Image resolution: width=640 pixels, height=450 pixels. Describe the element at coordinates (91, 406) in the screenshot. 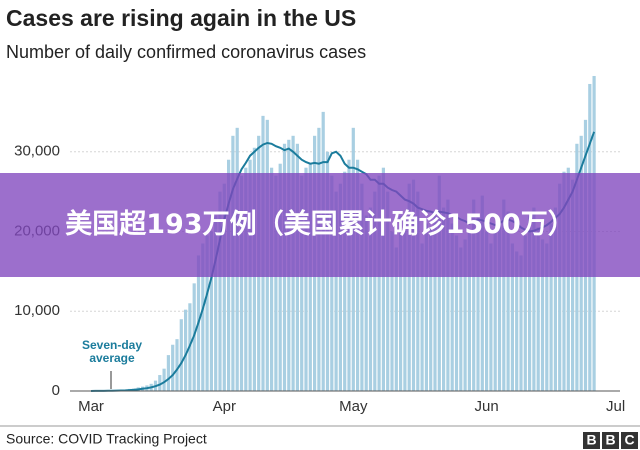

I see `x-tick-label: Mar` at that location.